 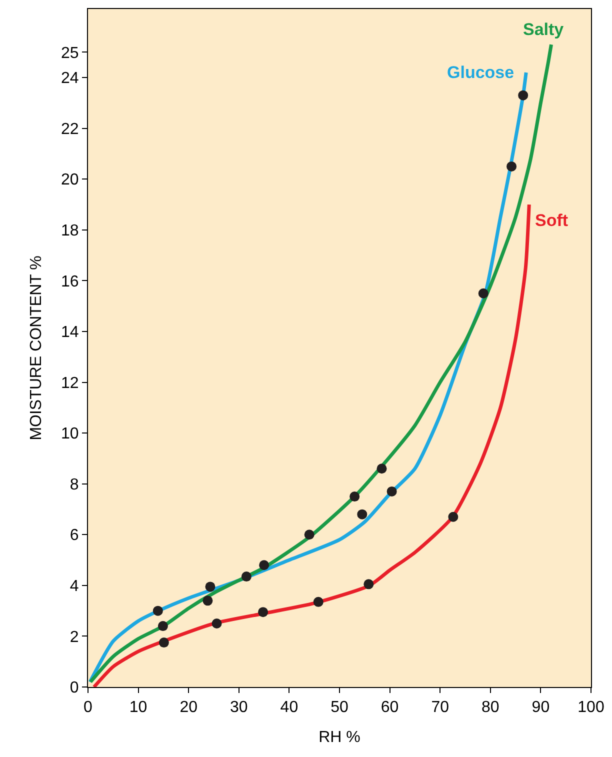 What do you see at coordinates (591, 707) in the screenshot?
I see `x-tick-label: 100` at bounding box center [591, 707].